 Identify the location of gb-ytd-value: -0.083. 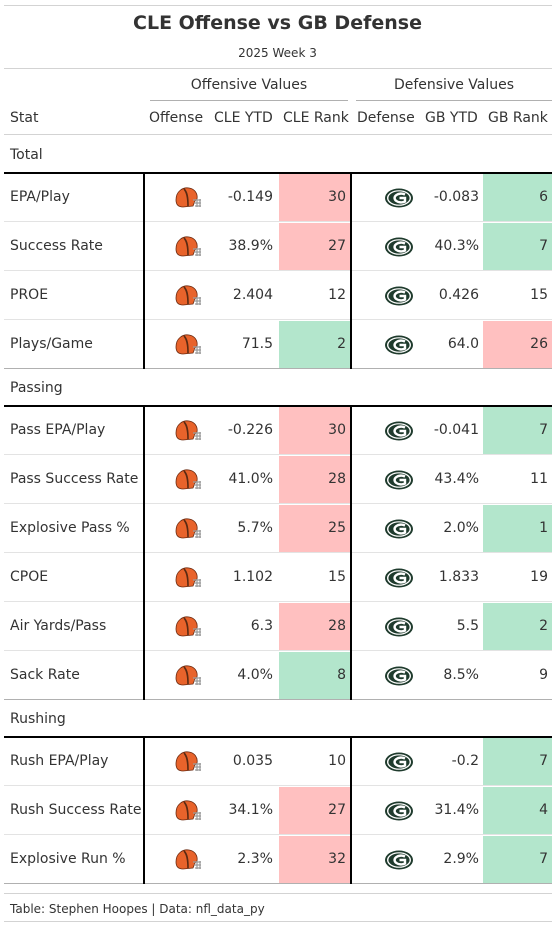
(456, 196).